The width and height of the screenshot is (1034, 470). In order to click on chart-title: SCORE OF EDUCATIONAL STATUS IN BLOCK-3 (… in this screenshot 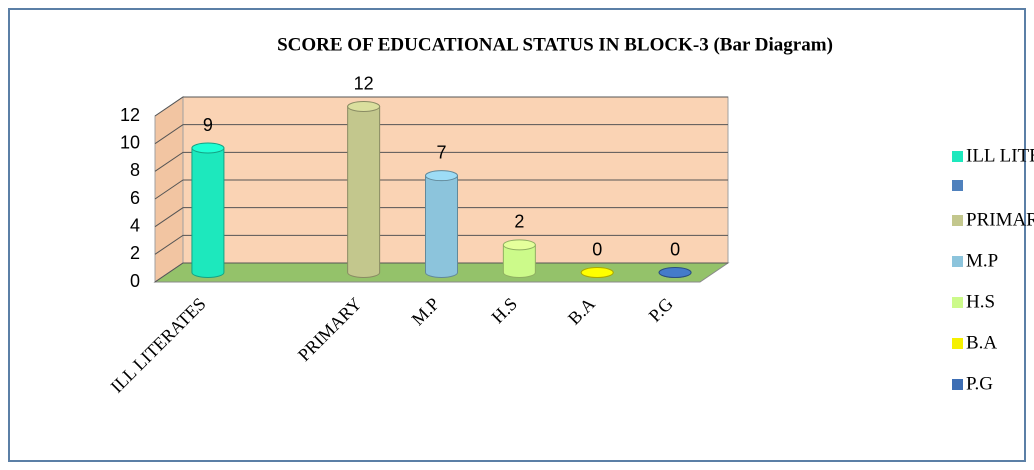, I will do `click(555, 44)`.